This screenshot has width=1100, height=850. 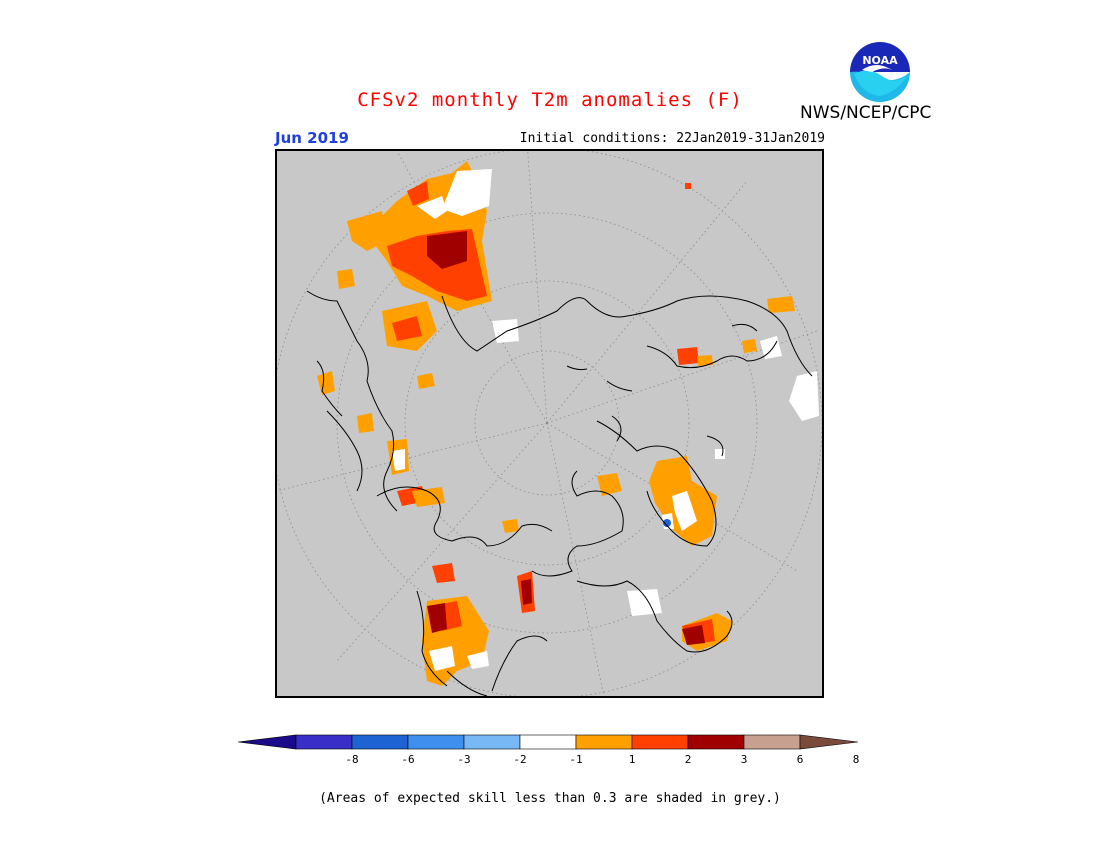 What do you see at coordinates (856, 759) in the screenshot?
I see `colorbar-tick-label: 8` at bounding box center [856, 759].